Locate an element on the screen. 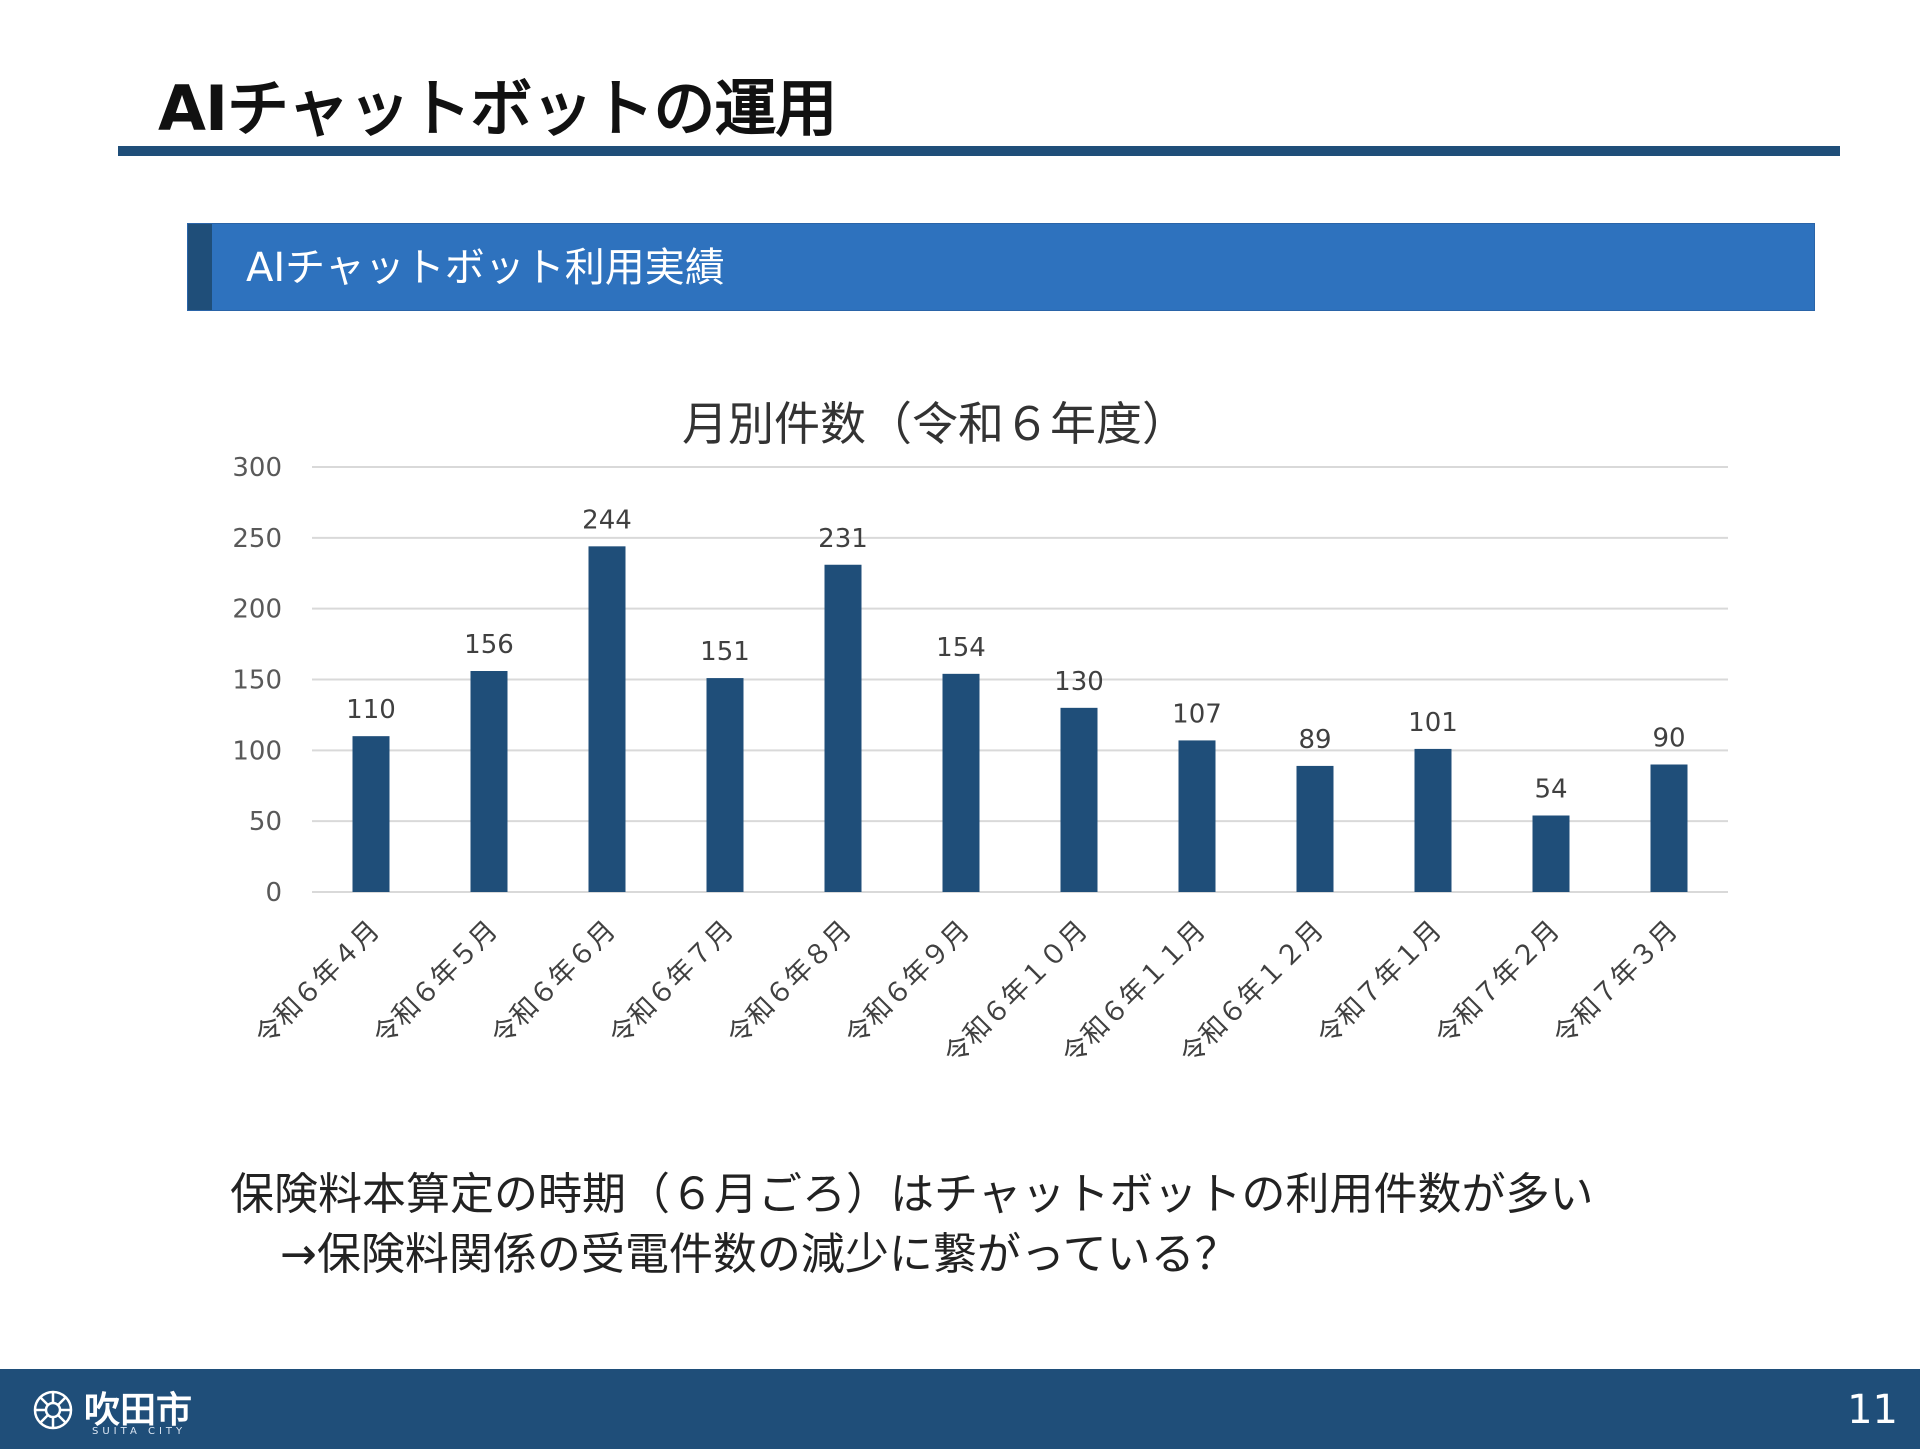  y-tick-label: 300 is located at coordinates (257, 468).